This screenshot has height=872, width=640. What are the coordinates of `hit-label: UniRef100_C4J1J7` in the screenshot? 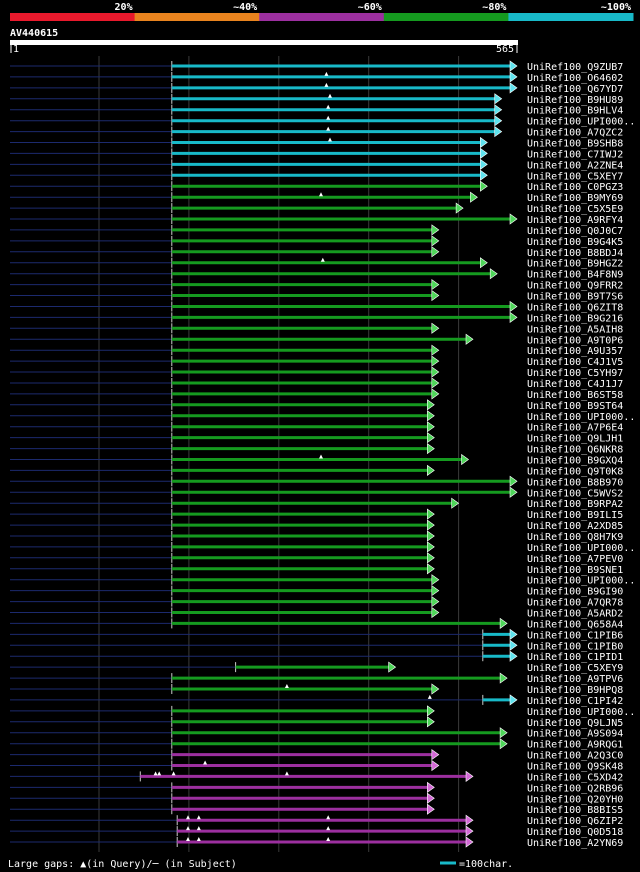 It's located at (575, 384).